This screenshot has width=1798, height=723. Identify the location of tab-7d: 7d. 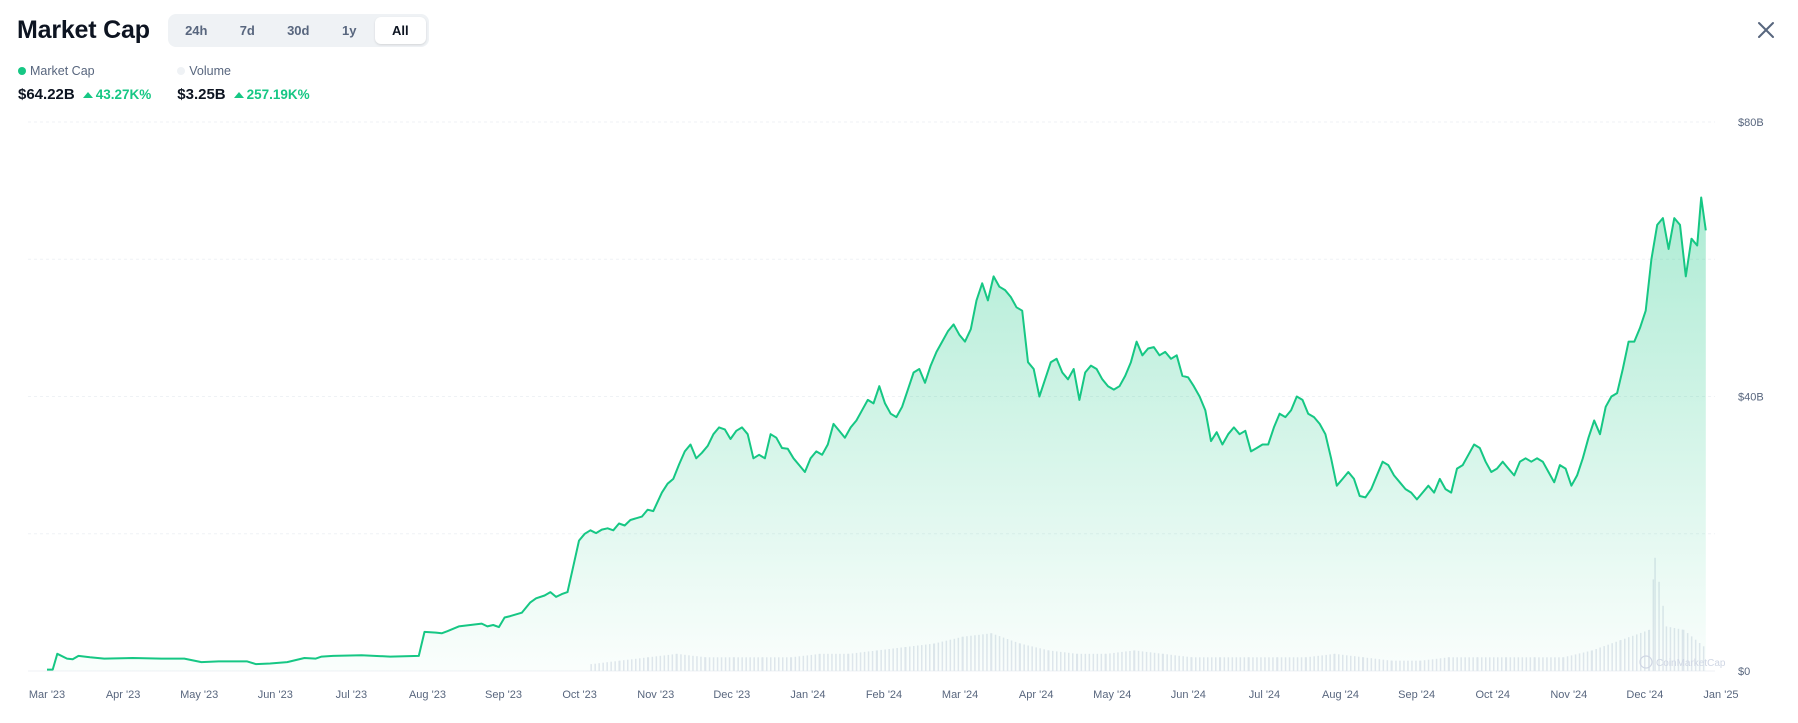
(247, 30).